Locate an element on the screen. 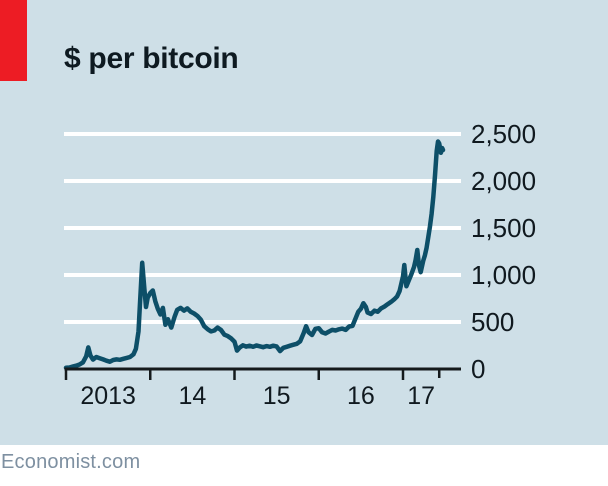 Image resolution: width=608 pixels, height=486 pixels. x-axis-label-2013: 2013 is located at coordinates (108, 396).